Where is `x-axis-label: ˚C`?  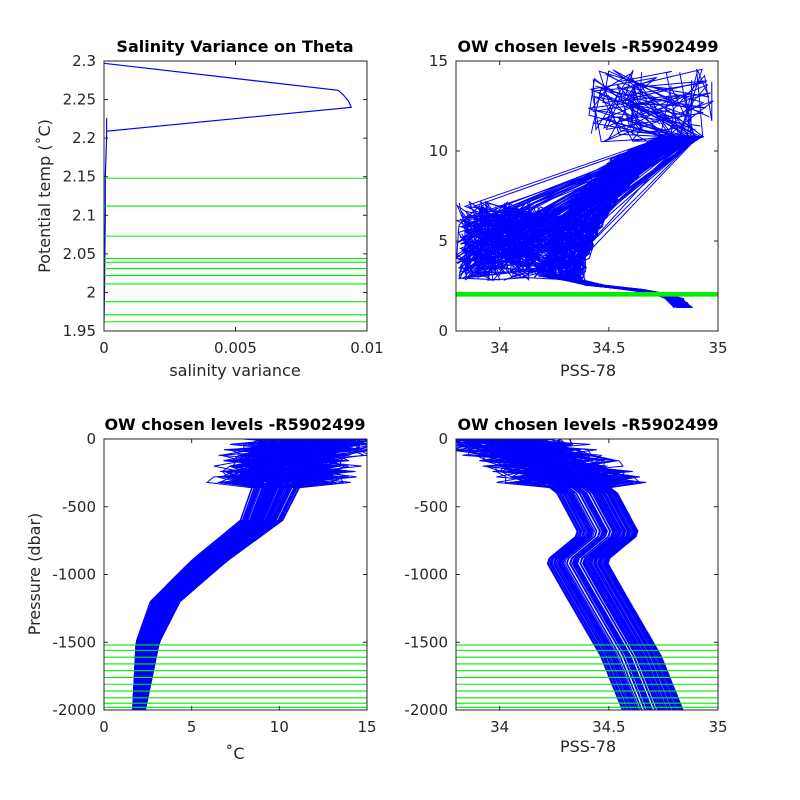 x-axis-label: ˚C is located at coordinates (234, 753).